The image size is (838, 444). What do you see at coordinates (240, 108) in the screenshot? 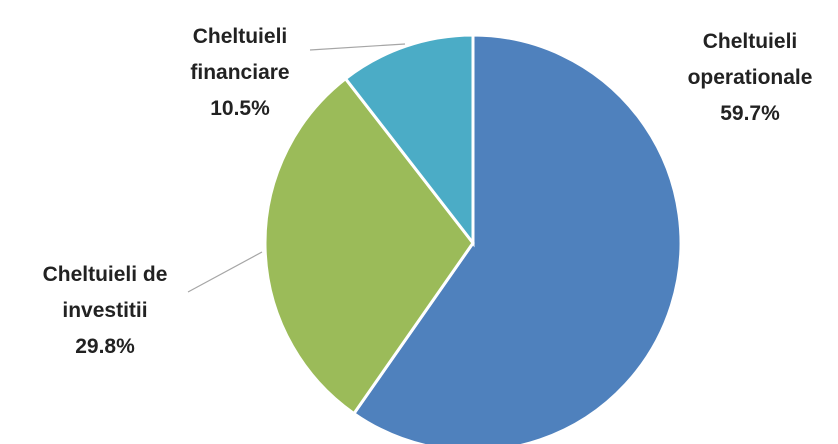
I see `value-label: 10.5%` at bounding box center [240, 108].